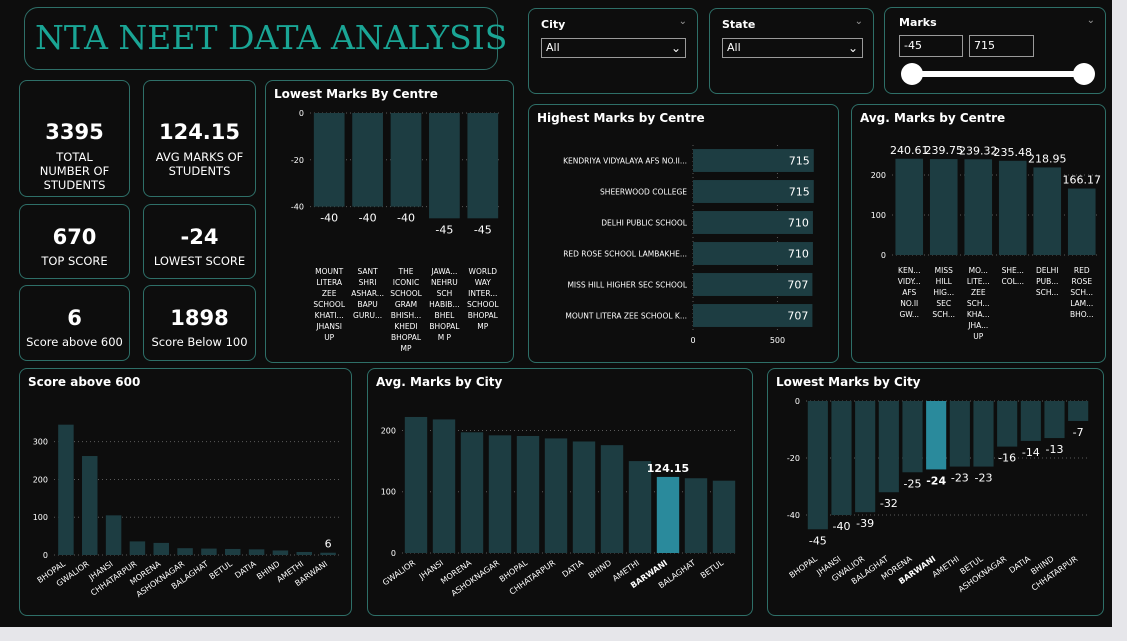  Describe the element at coordinates (1084, 74) in the screenshot. I see `marks-slider-max-handle` at that location.